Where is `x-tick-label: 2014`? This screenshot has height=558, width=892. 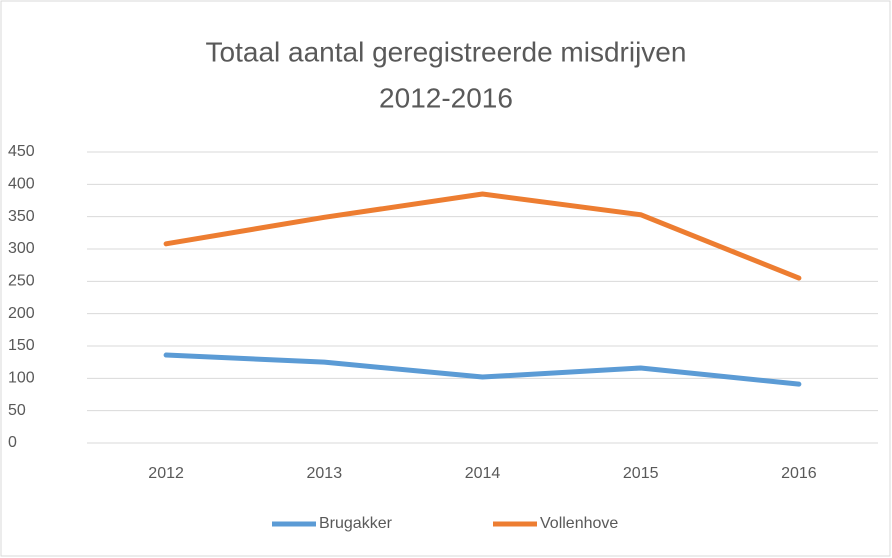 x-tick-label: 2014 is located at coordinates (483, 473).